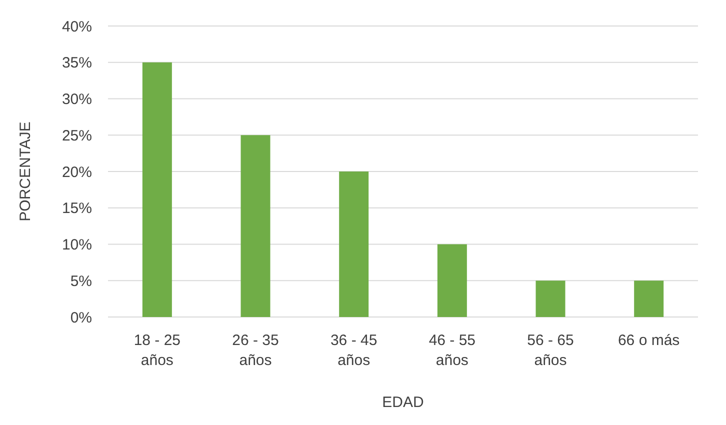  What do you see at coordinates (77, 209) in the screenshot?
I see `y-tick-label: 15%` at bounding box center [77, 209].